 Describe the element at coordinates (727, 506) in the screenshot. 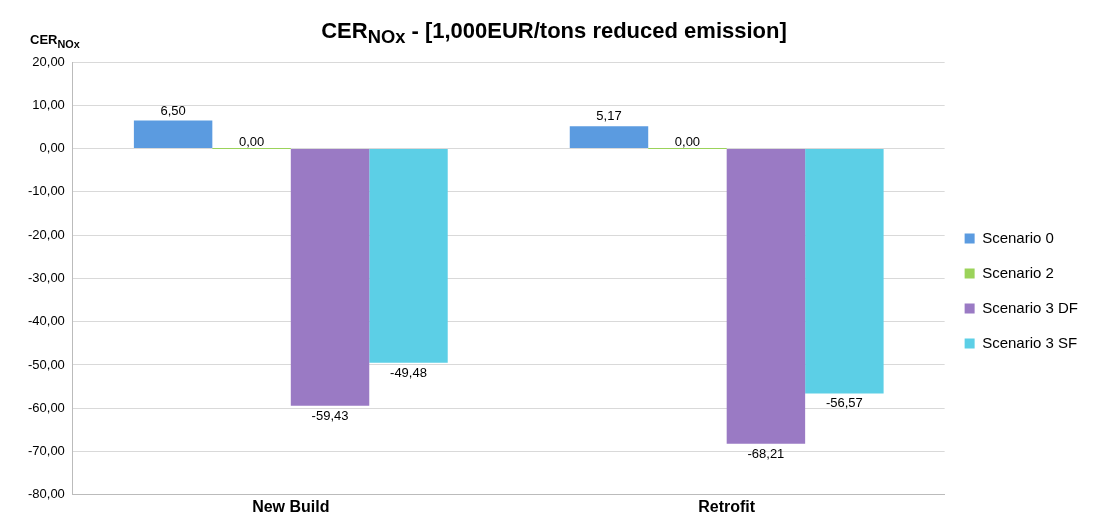

I see `x-tick-label: Retrofit` at that location.